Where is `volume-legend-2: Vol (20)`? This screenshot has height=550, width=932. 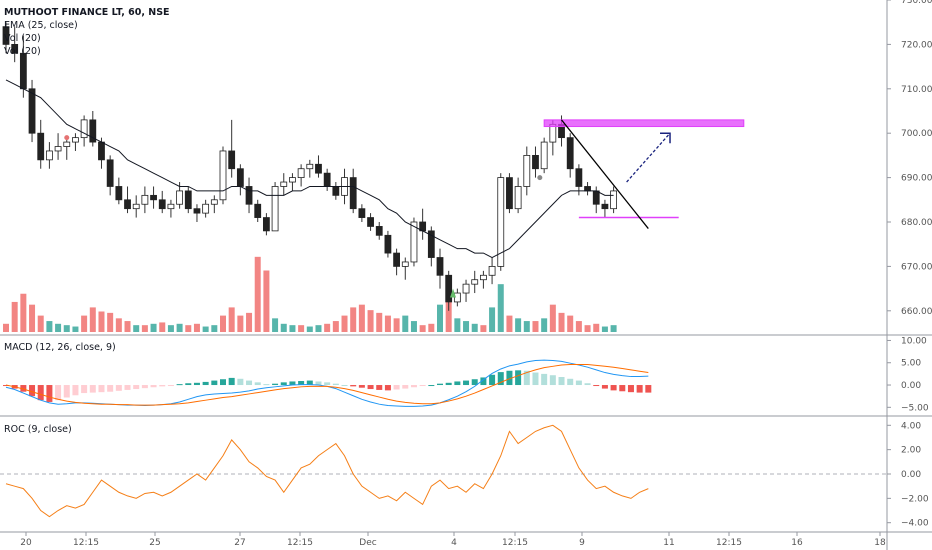 volume-legend-2: Vol (20) is located at coordinates (22, 51).